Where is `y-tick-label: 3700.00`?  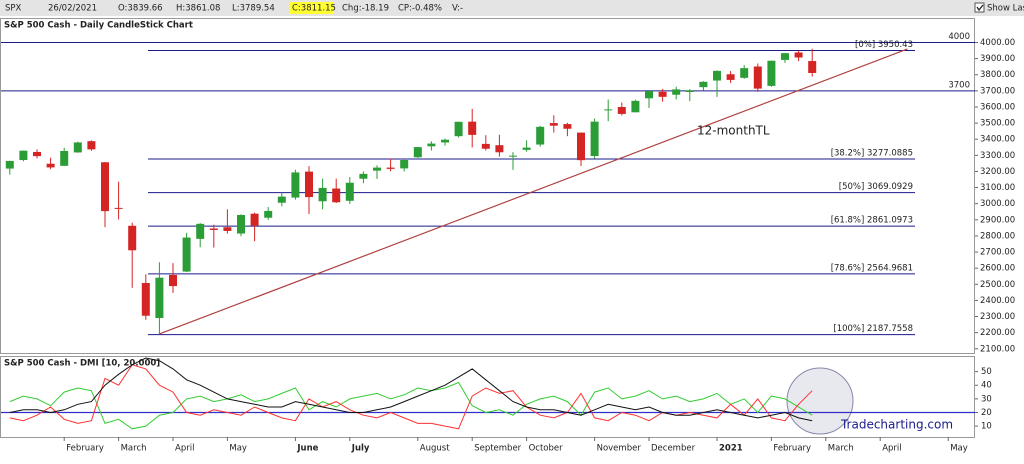
y-tick-label: 3700.00 is located at coordinates (997, 91).